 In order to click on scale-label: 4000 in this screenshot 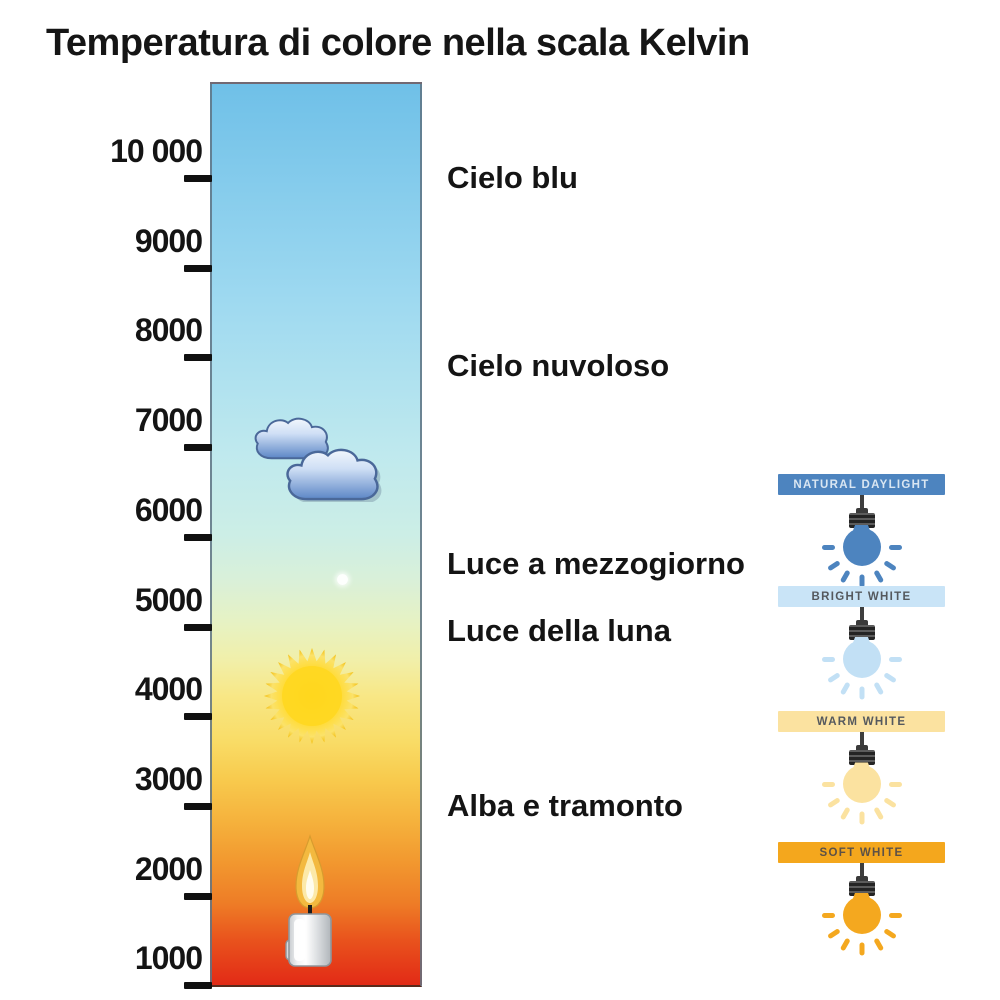, I will do `click(168, 689)`.